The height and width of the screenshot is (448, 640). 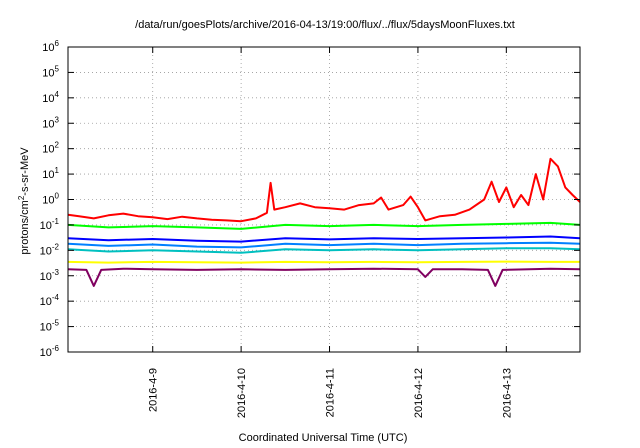 I want to click on y-tick-label: 10⁻³, so click(x=50, y=275).